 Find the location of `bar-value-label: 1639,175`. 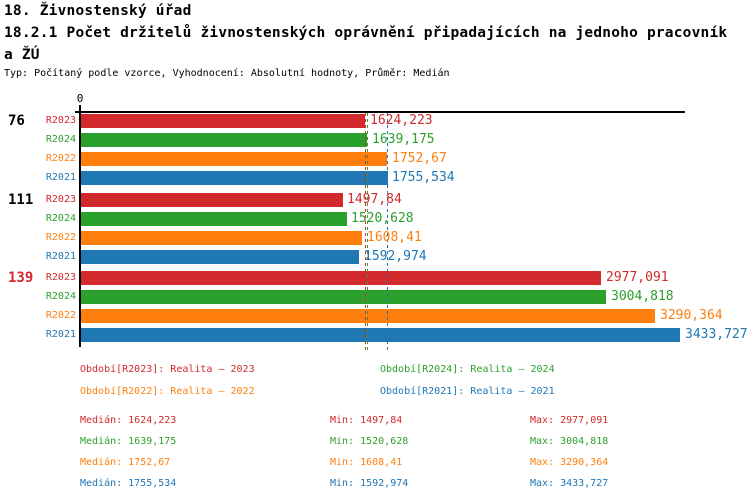

bar-value-label: 1639,175 is located at coordinates (403, 139).